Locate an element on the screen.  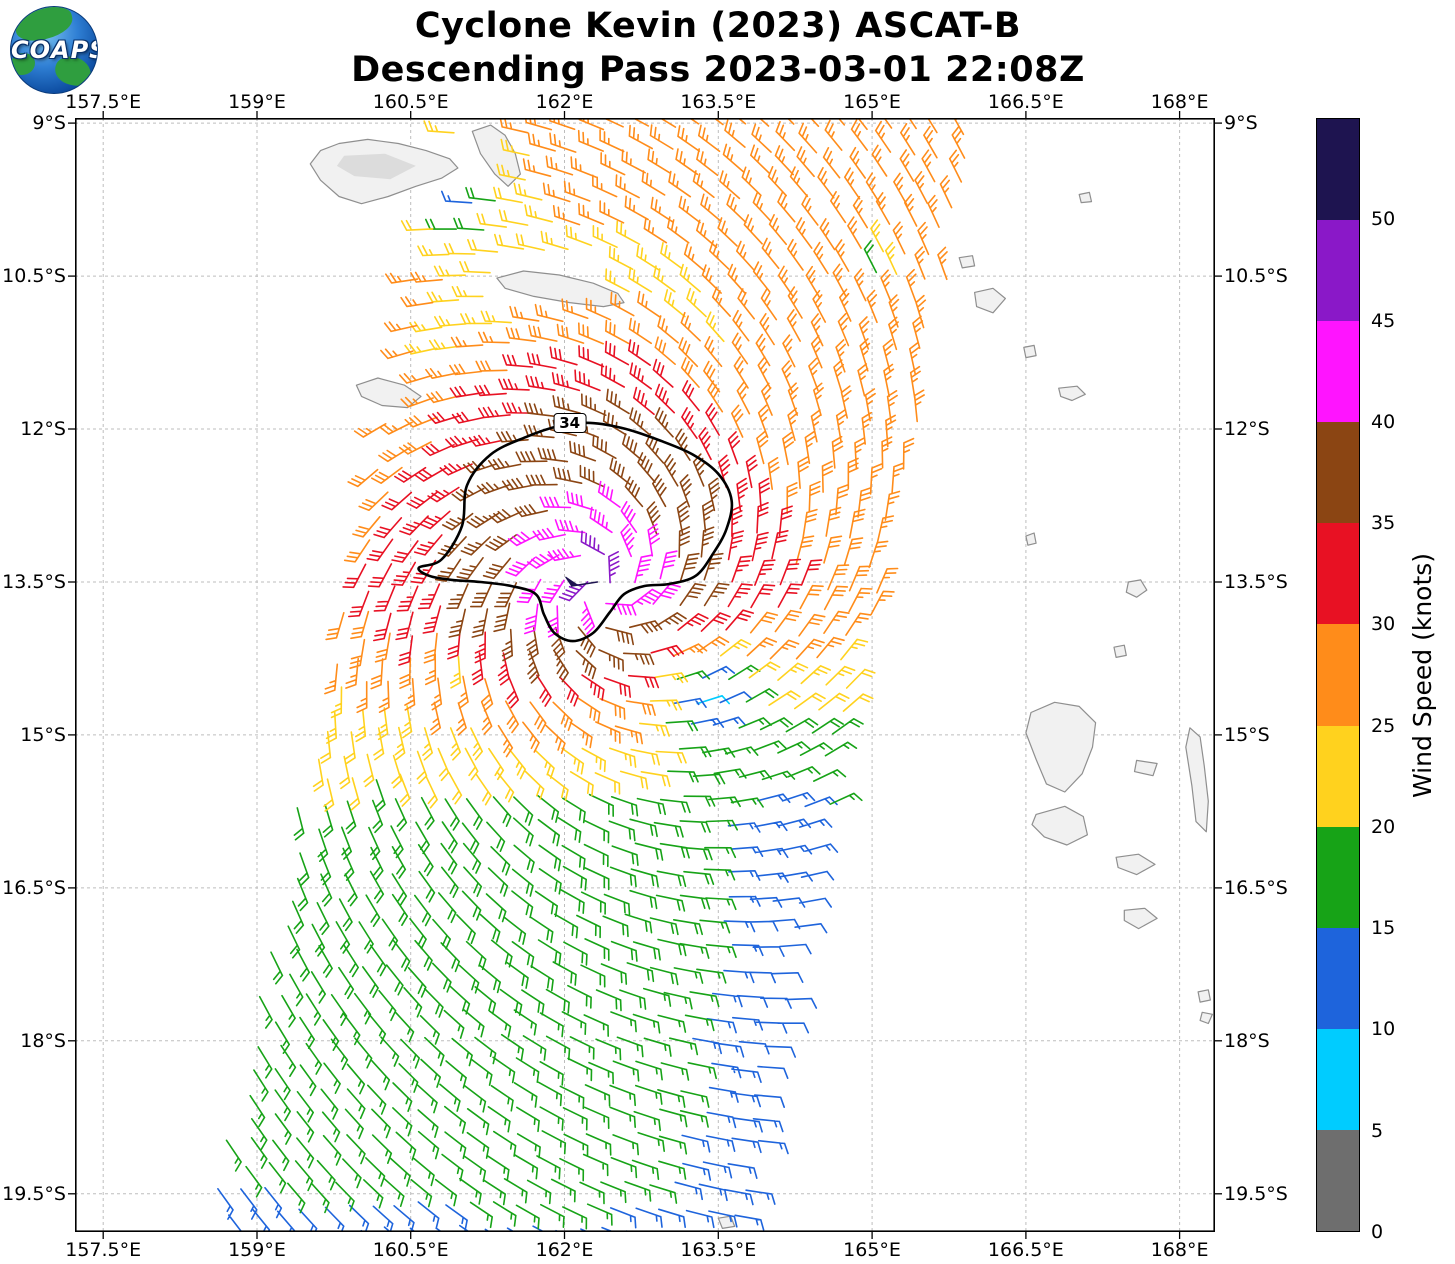
logo-continent-icon is located at coordinates (23, 64).